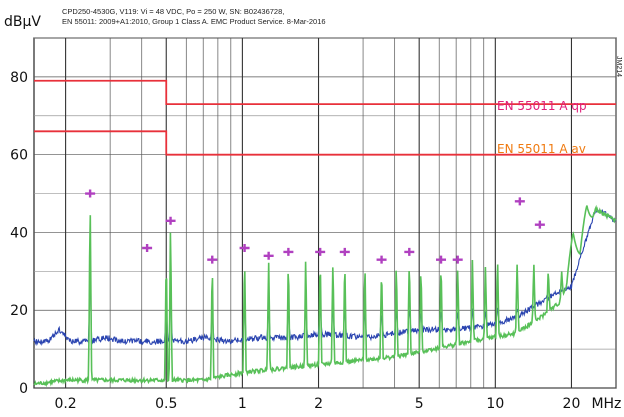  Describe the element at coordinates (606, 404) in the screenshot. I see `x-axis-label: MHz` at that location.